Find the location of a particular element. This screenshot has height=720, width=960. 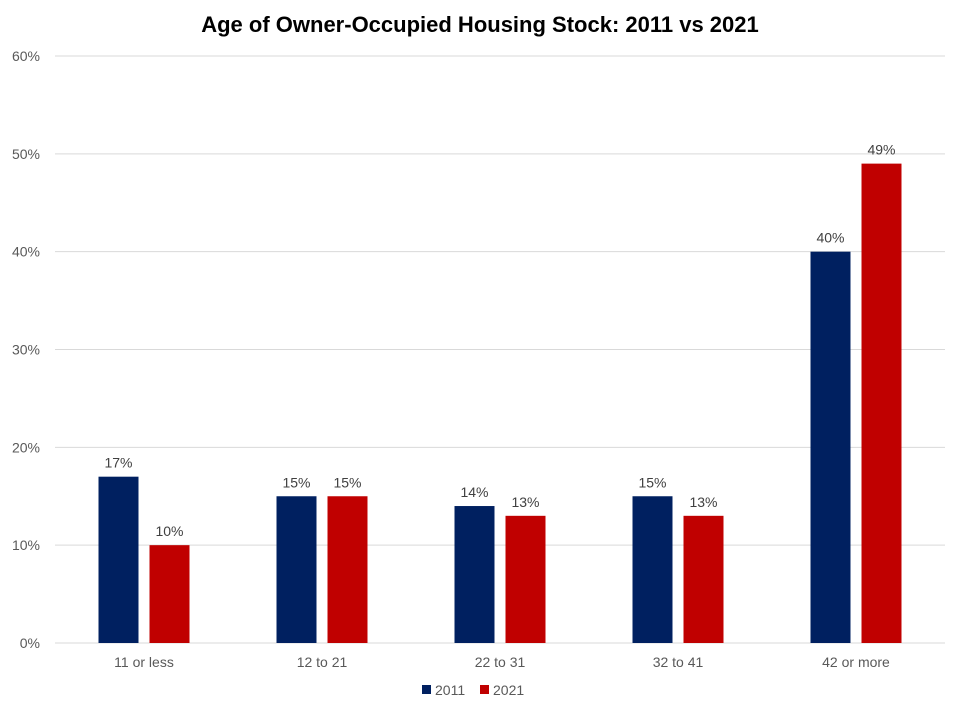

data-label-2021-3: 13% is located at coordinates (703, 502).